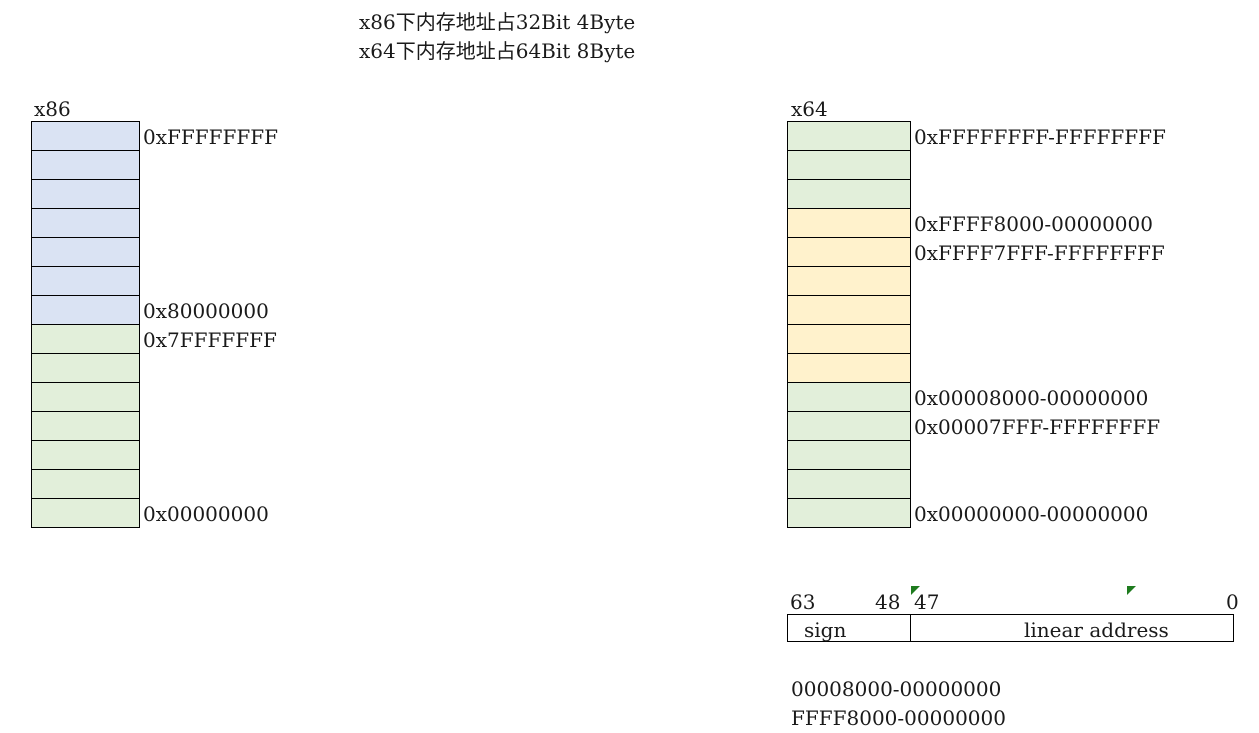  Describe the element at coordinates (898, 718) in the screenshot. I see `note-line-2: FFFF8000-00000000` at that location.